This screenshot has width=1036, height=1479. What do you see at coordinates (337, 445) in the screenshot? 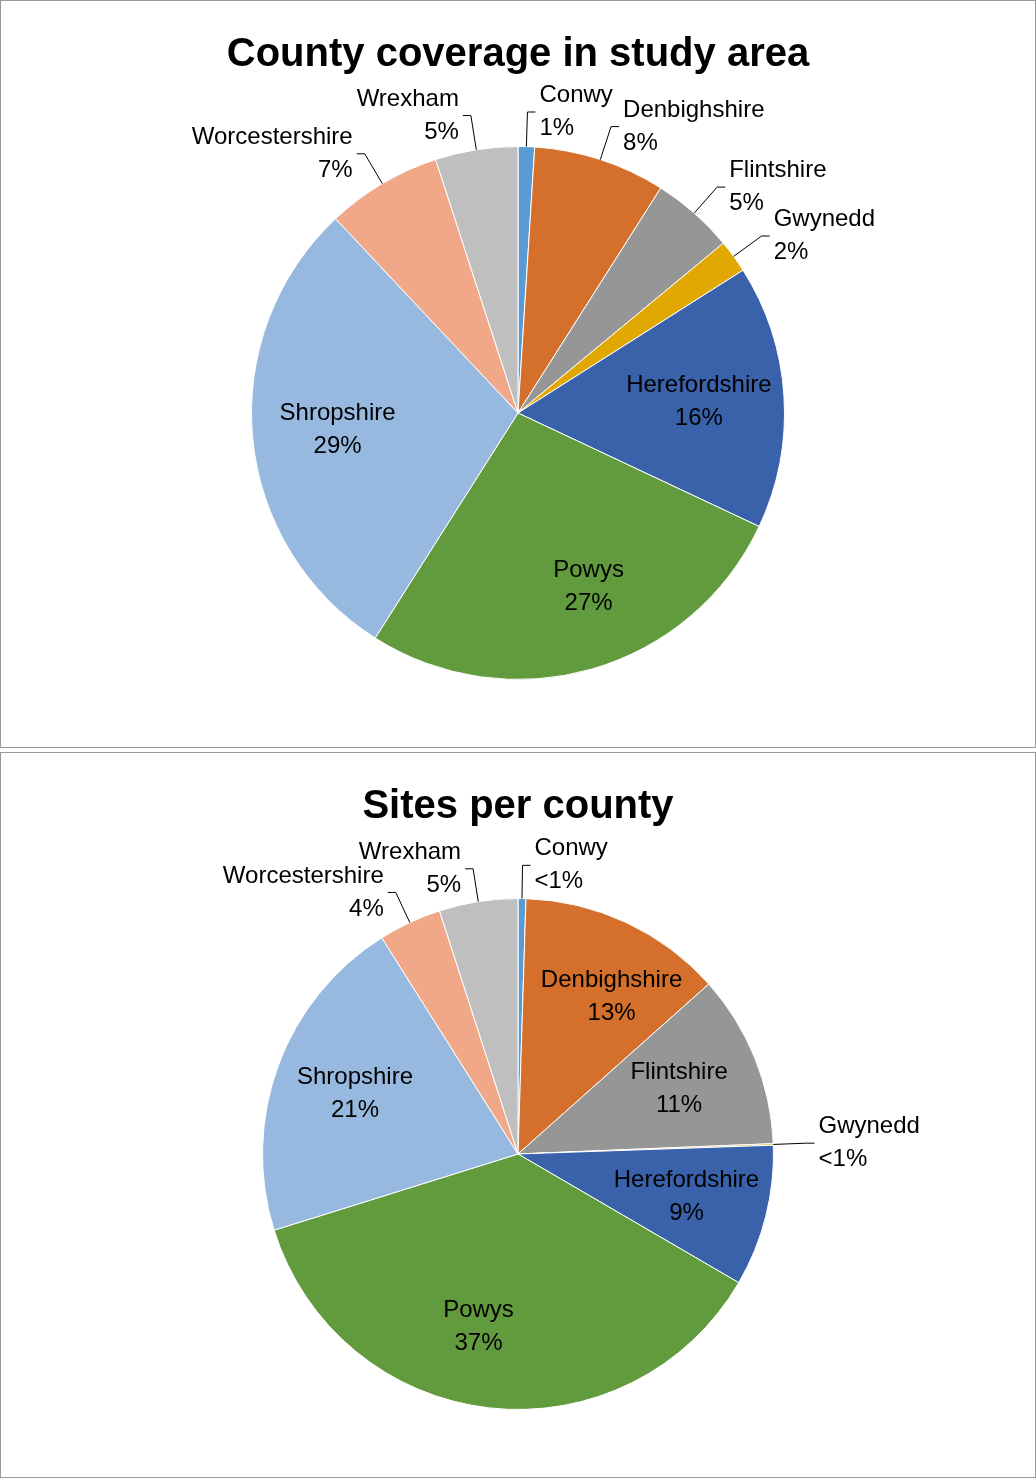
I see `data-label: 29%` at bounding box center [337, 445].